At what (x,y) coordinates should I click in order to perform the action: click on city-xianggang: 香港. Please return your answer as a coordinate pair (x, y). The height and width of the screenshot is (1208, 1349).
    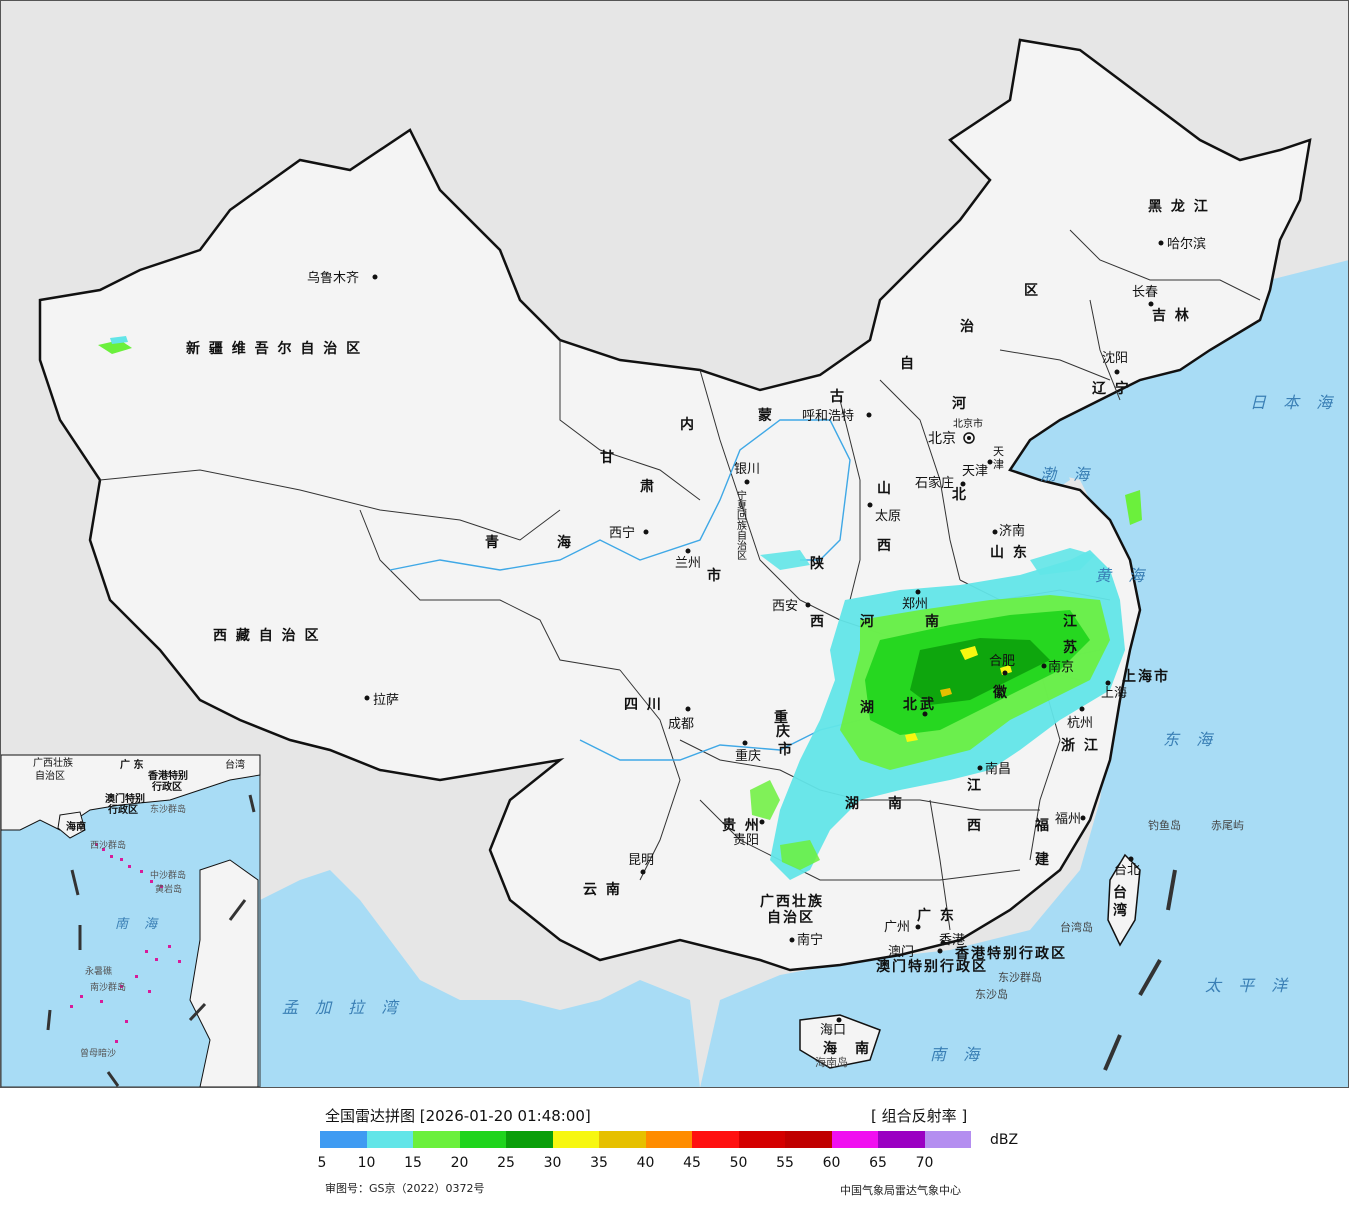
    Looking at the image, I should click on (952, 940).